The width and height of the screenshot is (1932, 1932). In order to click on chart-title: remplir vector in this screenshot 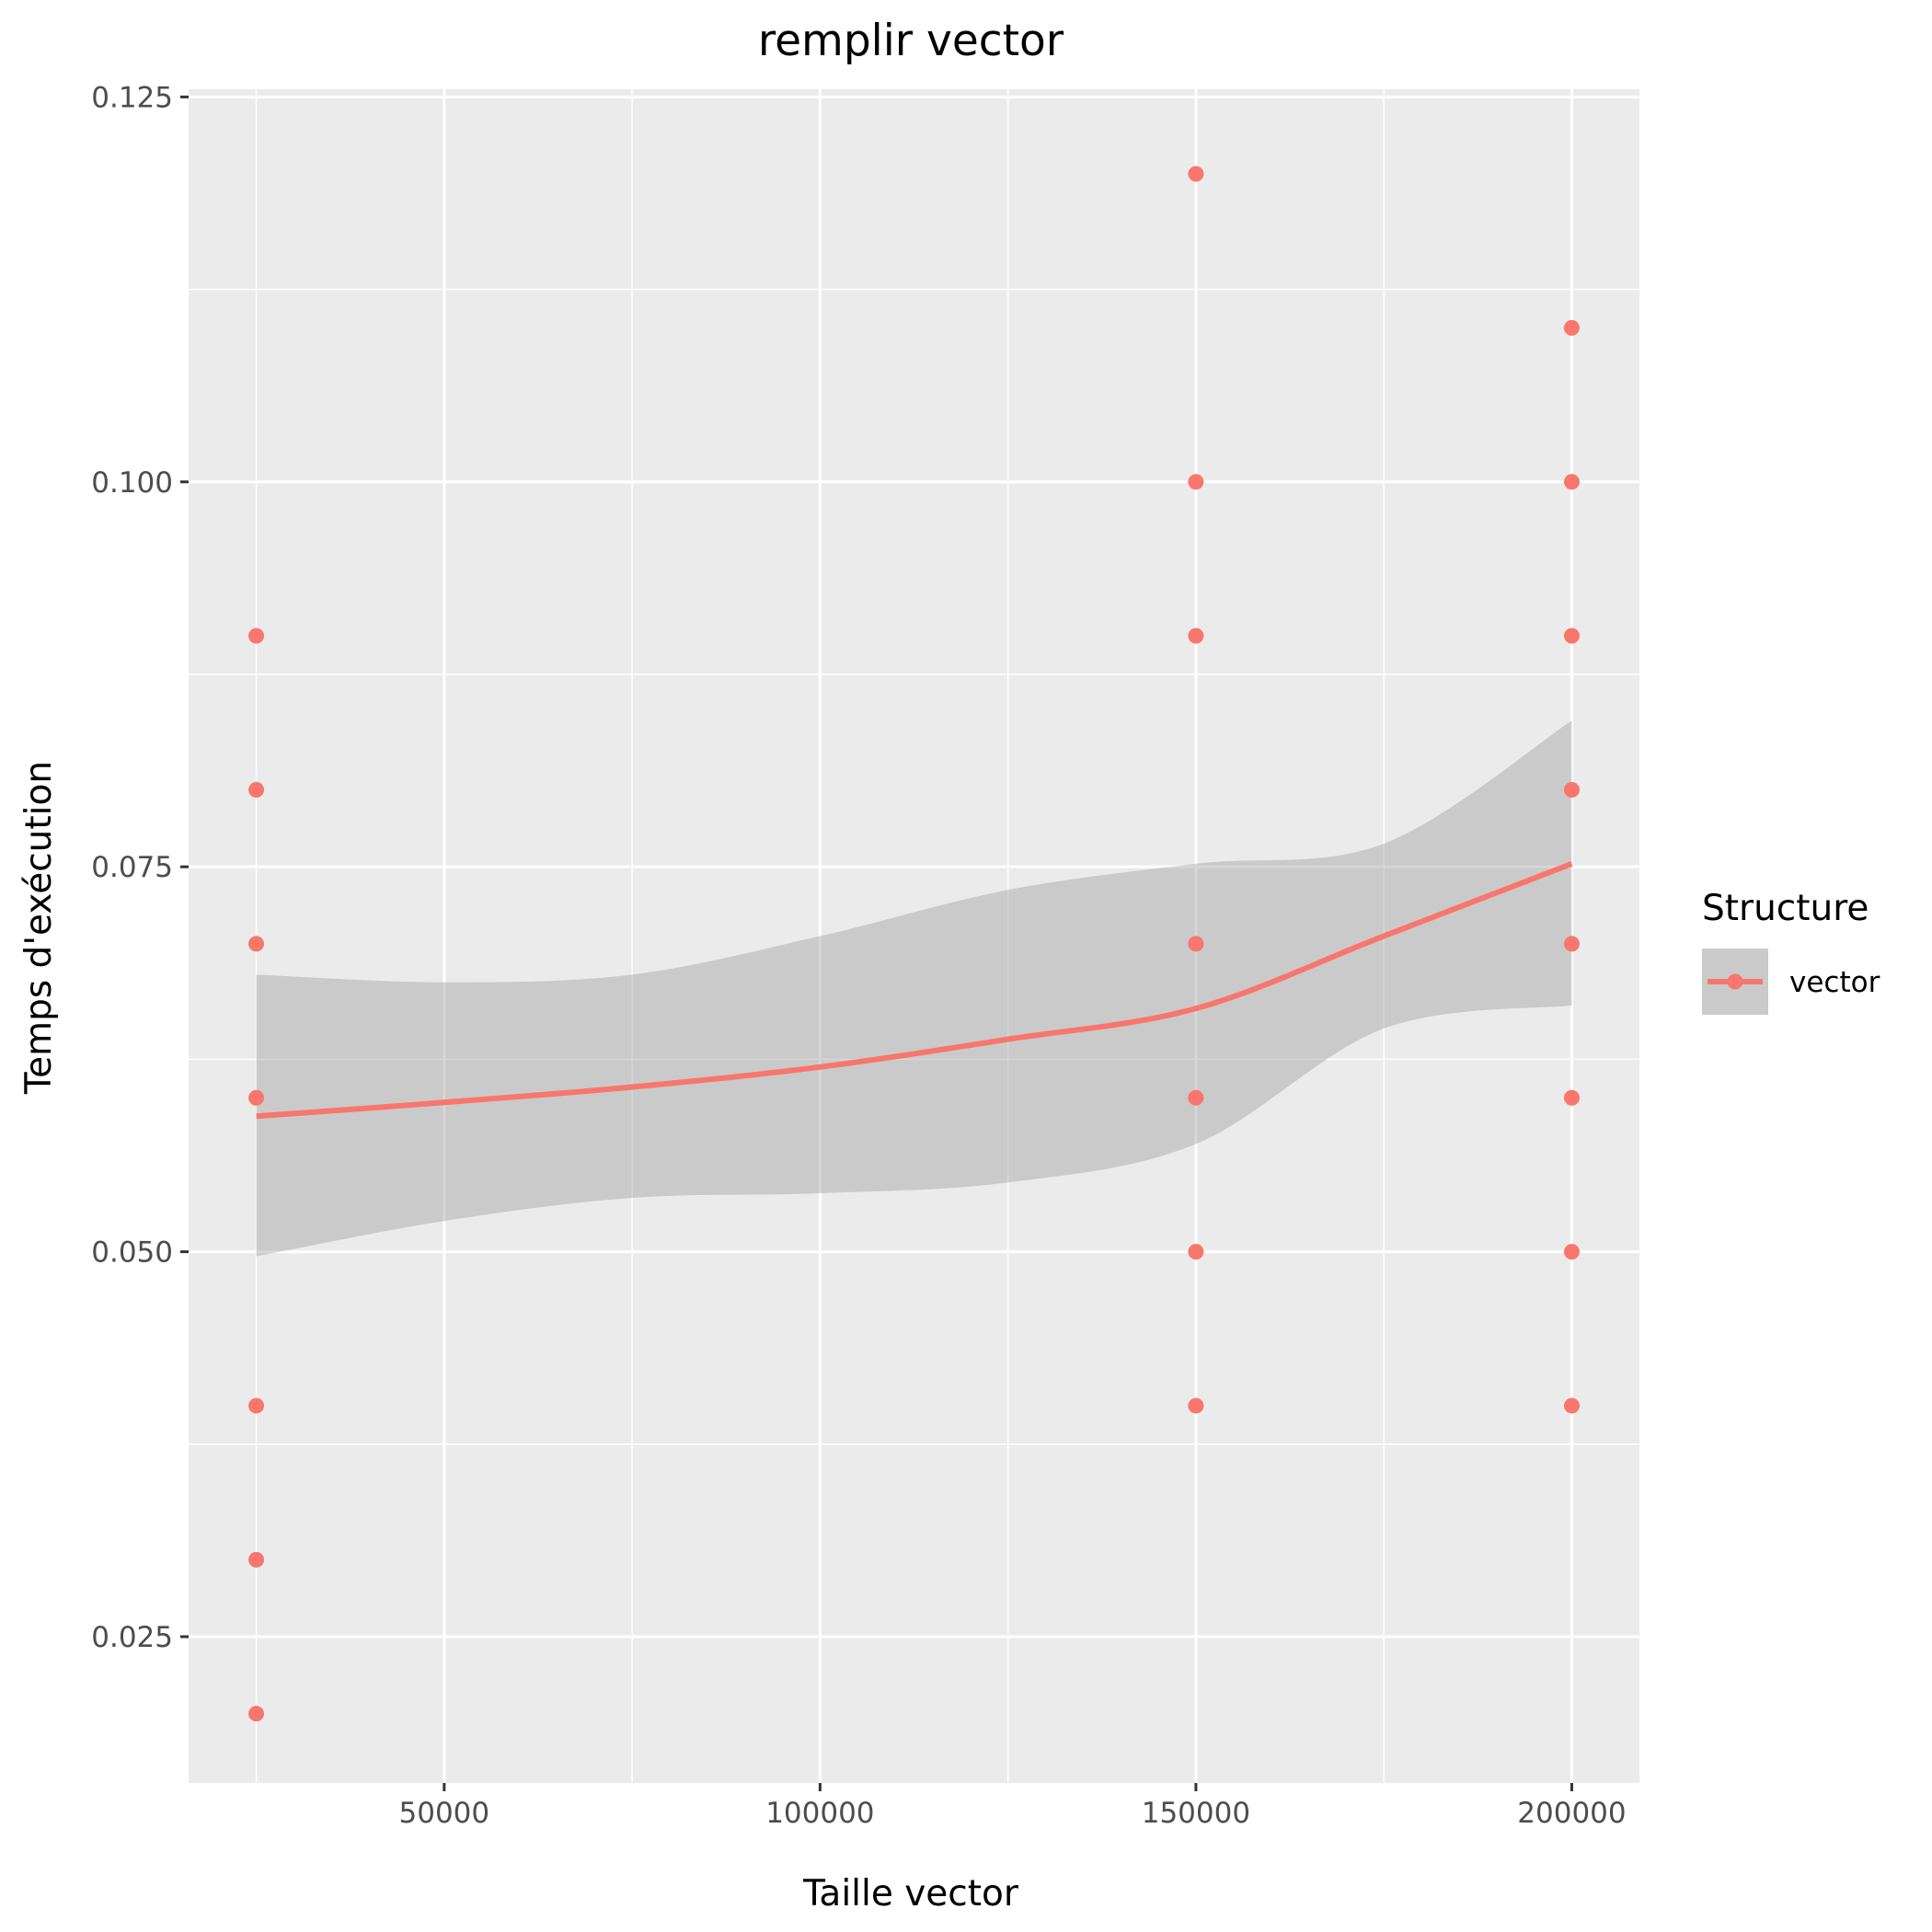, I will do `click(911, 41)`.